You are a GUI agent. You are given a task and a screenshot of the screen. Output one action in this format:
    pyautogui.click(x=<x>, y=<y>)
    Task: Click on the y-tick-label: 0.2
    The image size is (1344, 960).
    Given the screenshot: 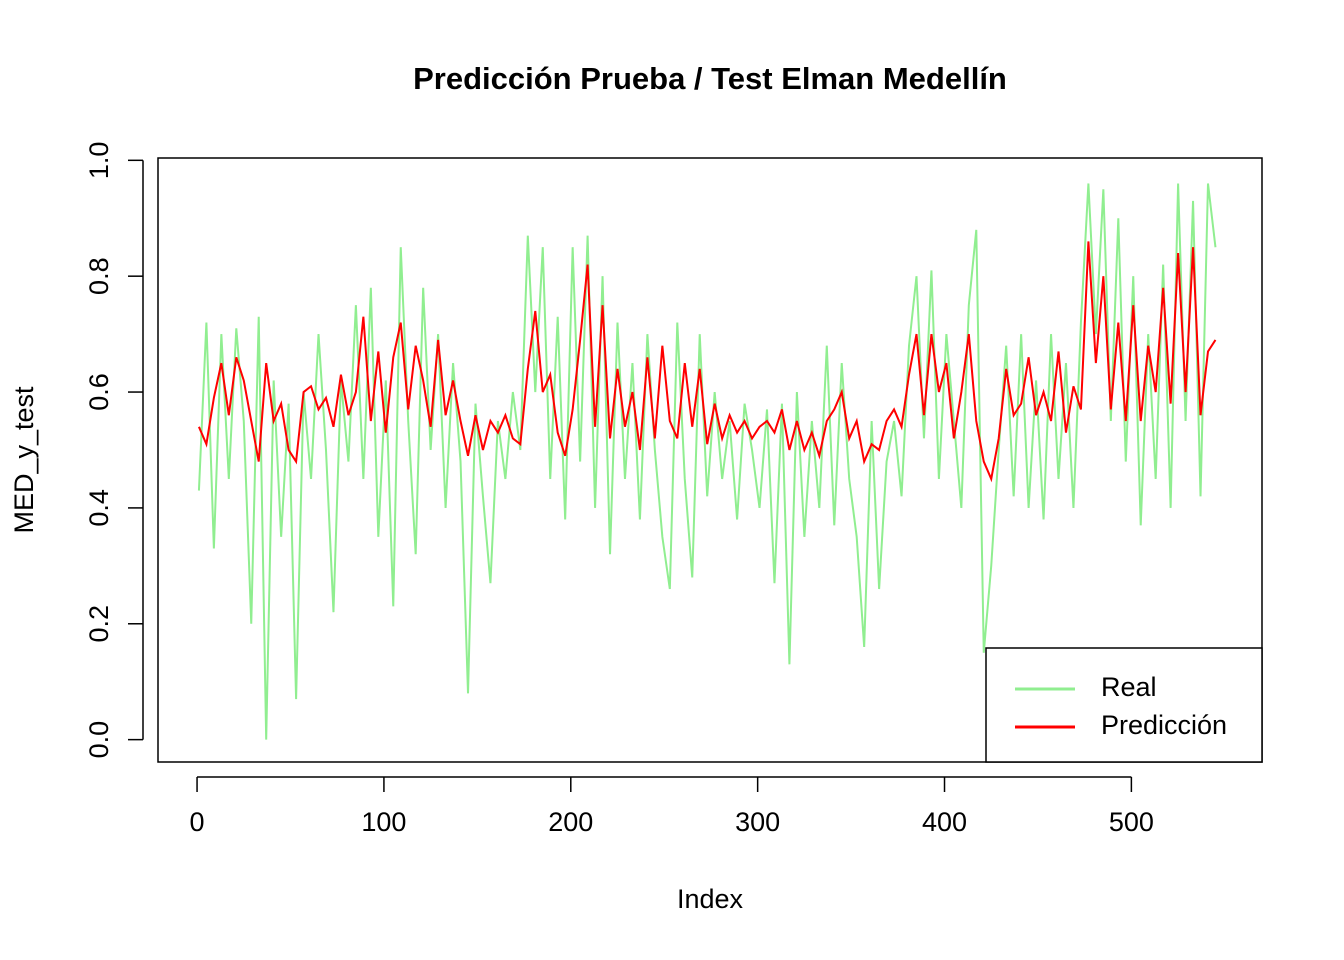 What is the action you would take?
    pyautogui.click(x=99, y=624)
    